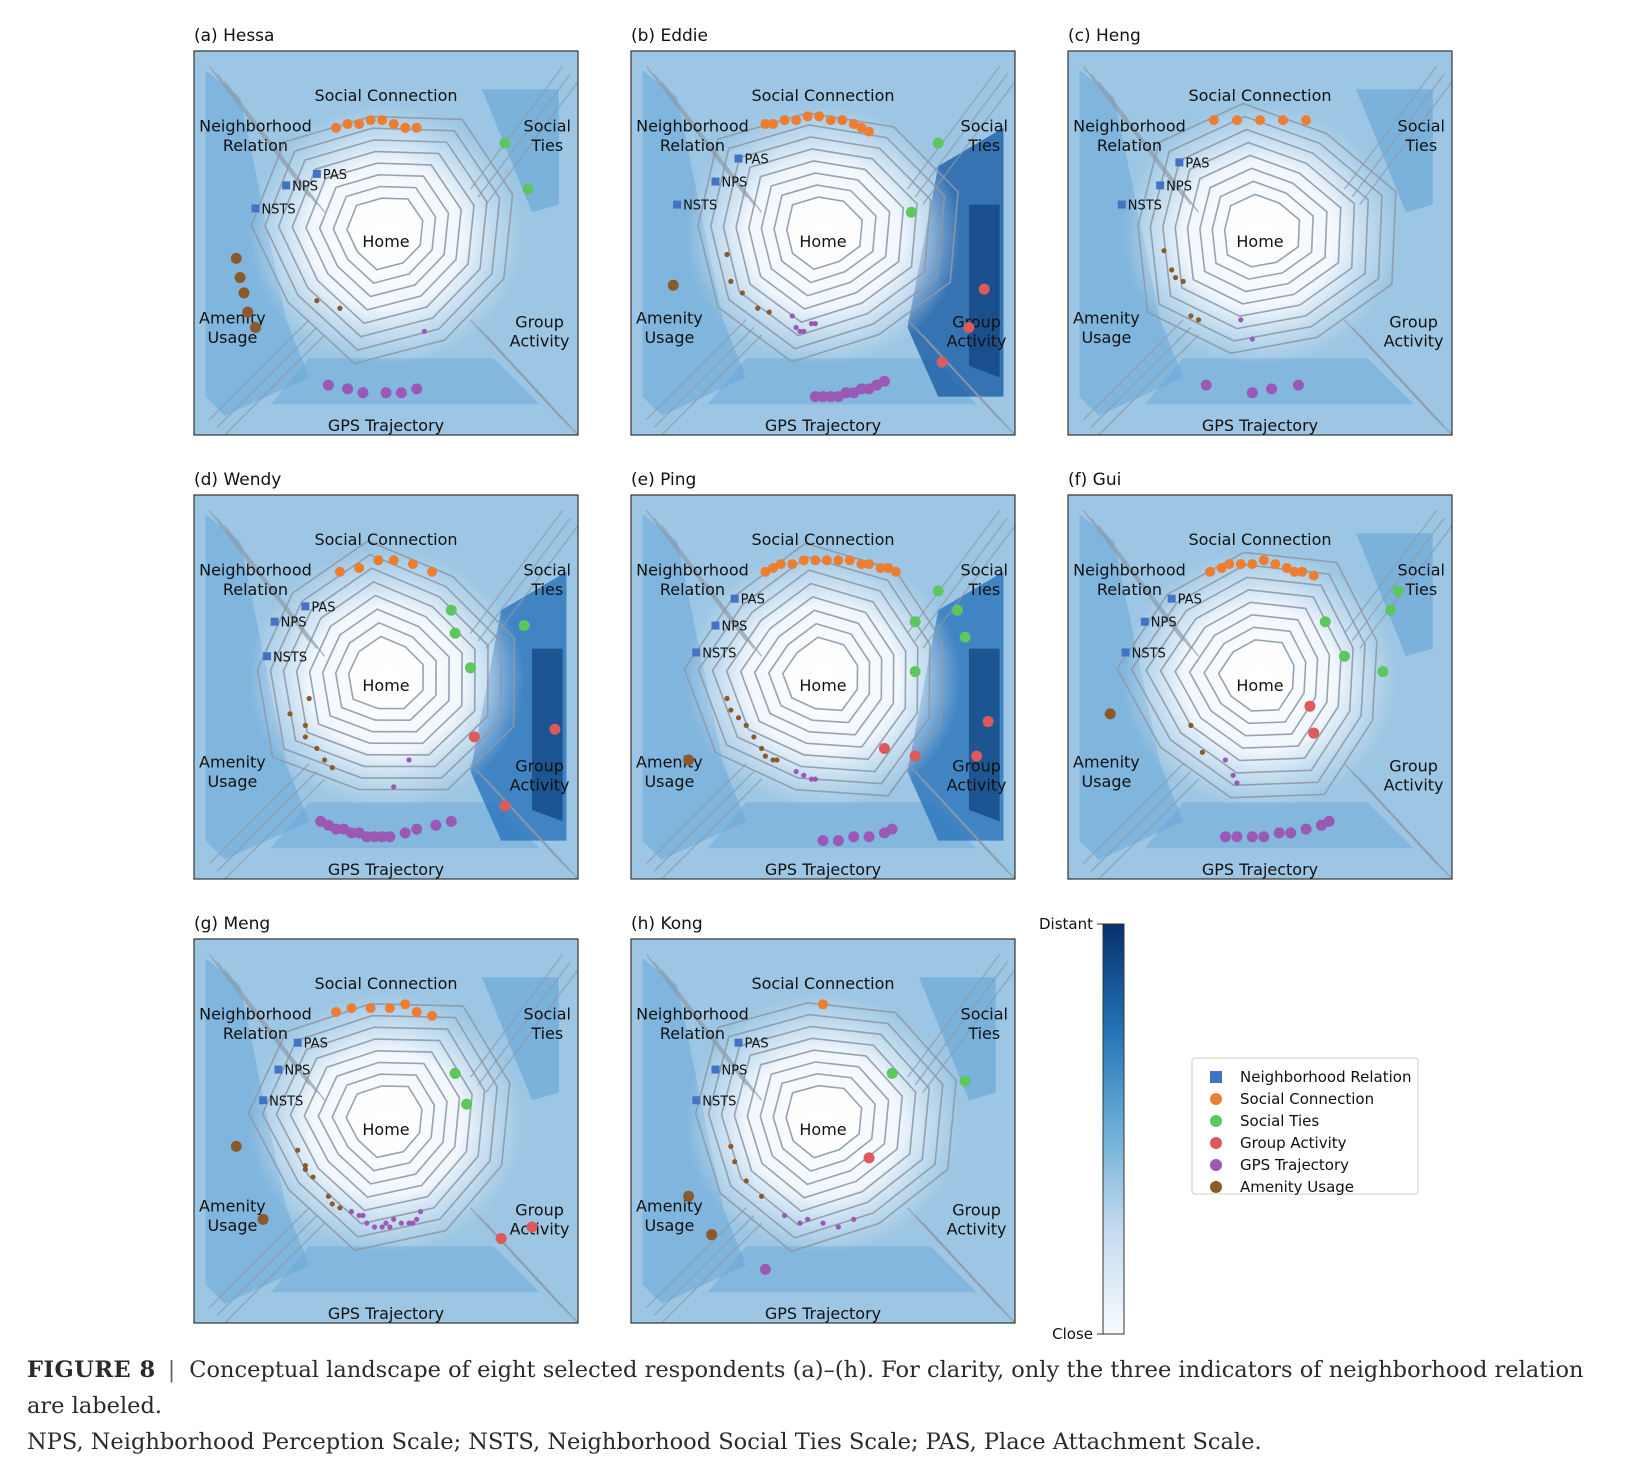 The width and height of the screenshot is (1635, 1460). Describe the element at coordinates (1113, 1129) in the screenshot. I see `colorbar-gradient` at that location.